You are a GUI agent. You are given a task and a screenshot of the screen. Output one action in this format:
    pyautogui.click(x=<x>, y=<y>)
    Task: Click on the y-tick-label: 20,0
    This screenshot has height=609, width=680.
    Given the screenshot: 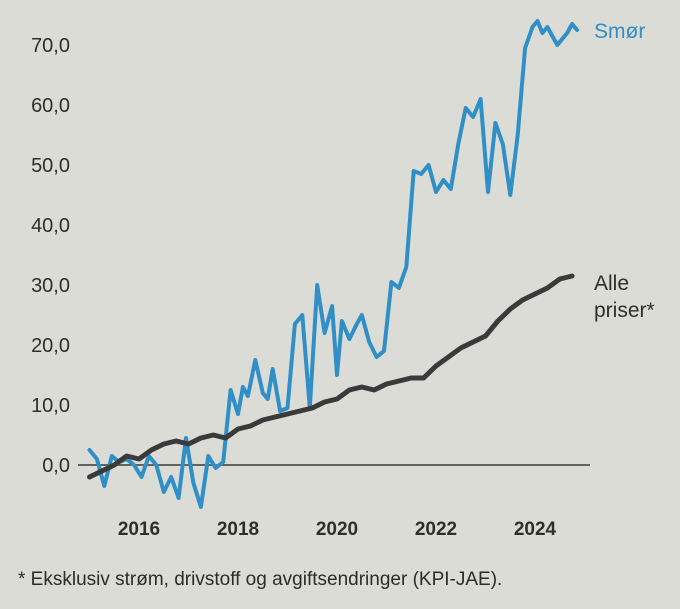 What is the action you would take?
    pyautogui.click(x=50, y=346)
    